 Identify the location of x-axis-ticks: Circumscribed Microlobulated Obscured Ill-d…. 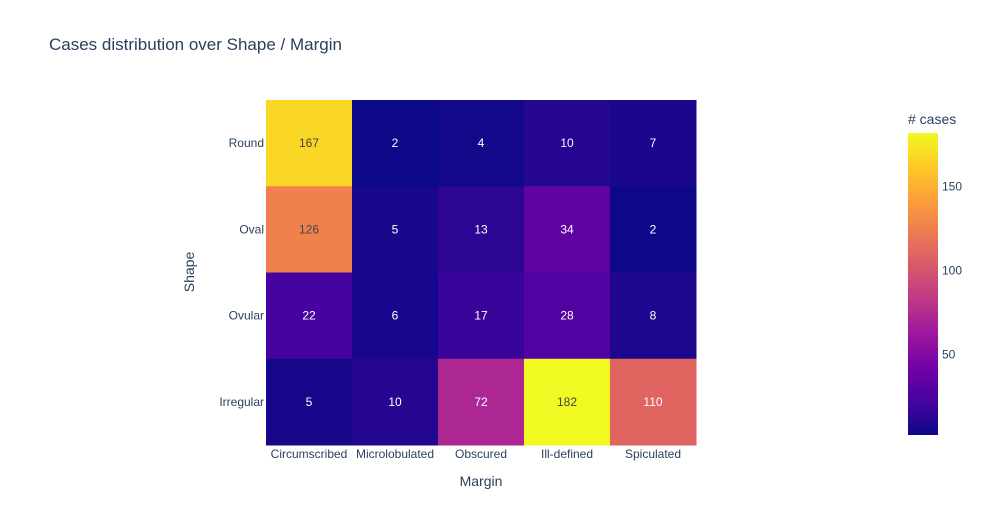
(476, 454).